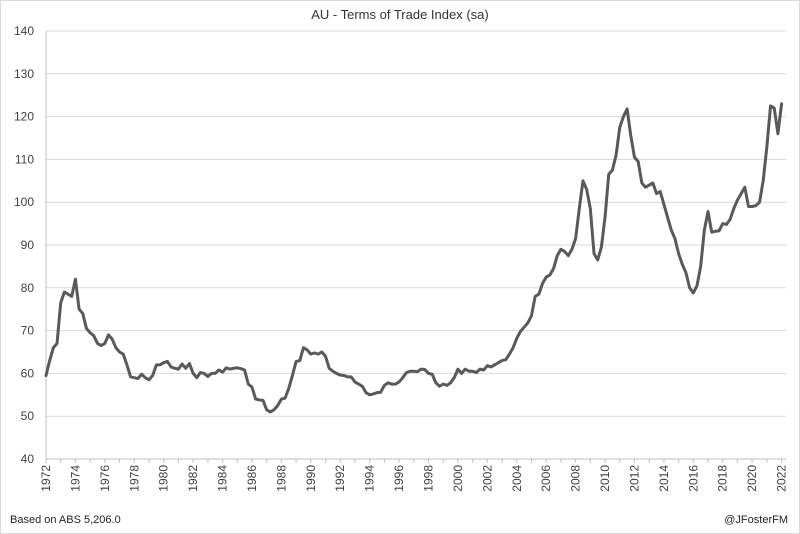 The width and height of the screenshot is (800, 534). Describe the element at coordinates (252, 478) in the screenshot. I see `x-tick-label: 1986` at that location.